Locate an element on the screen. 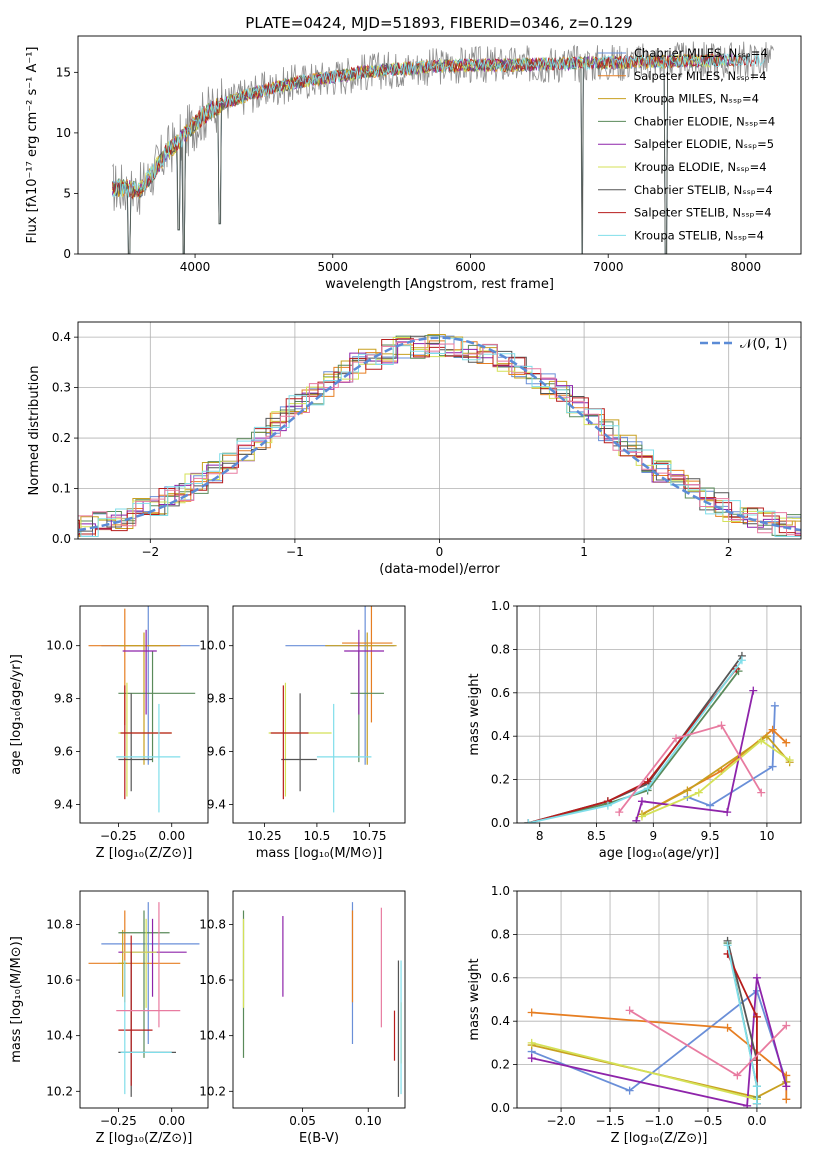 The height and width of the screenshot is (1170, 819). y-tick-label: 0.6 is located at coordinates (500, 978).